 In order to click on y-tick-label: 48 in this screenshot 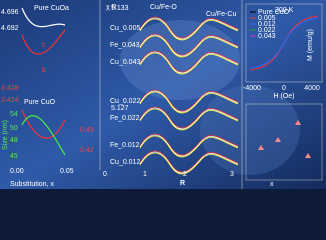, I will do `click(14, 140)`.